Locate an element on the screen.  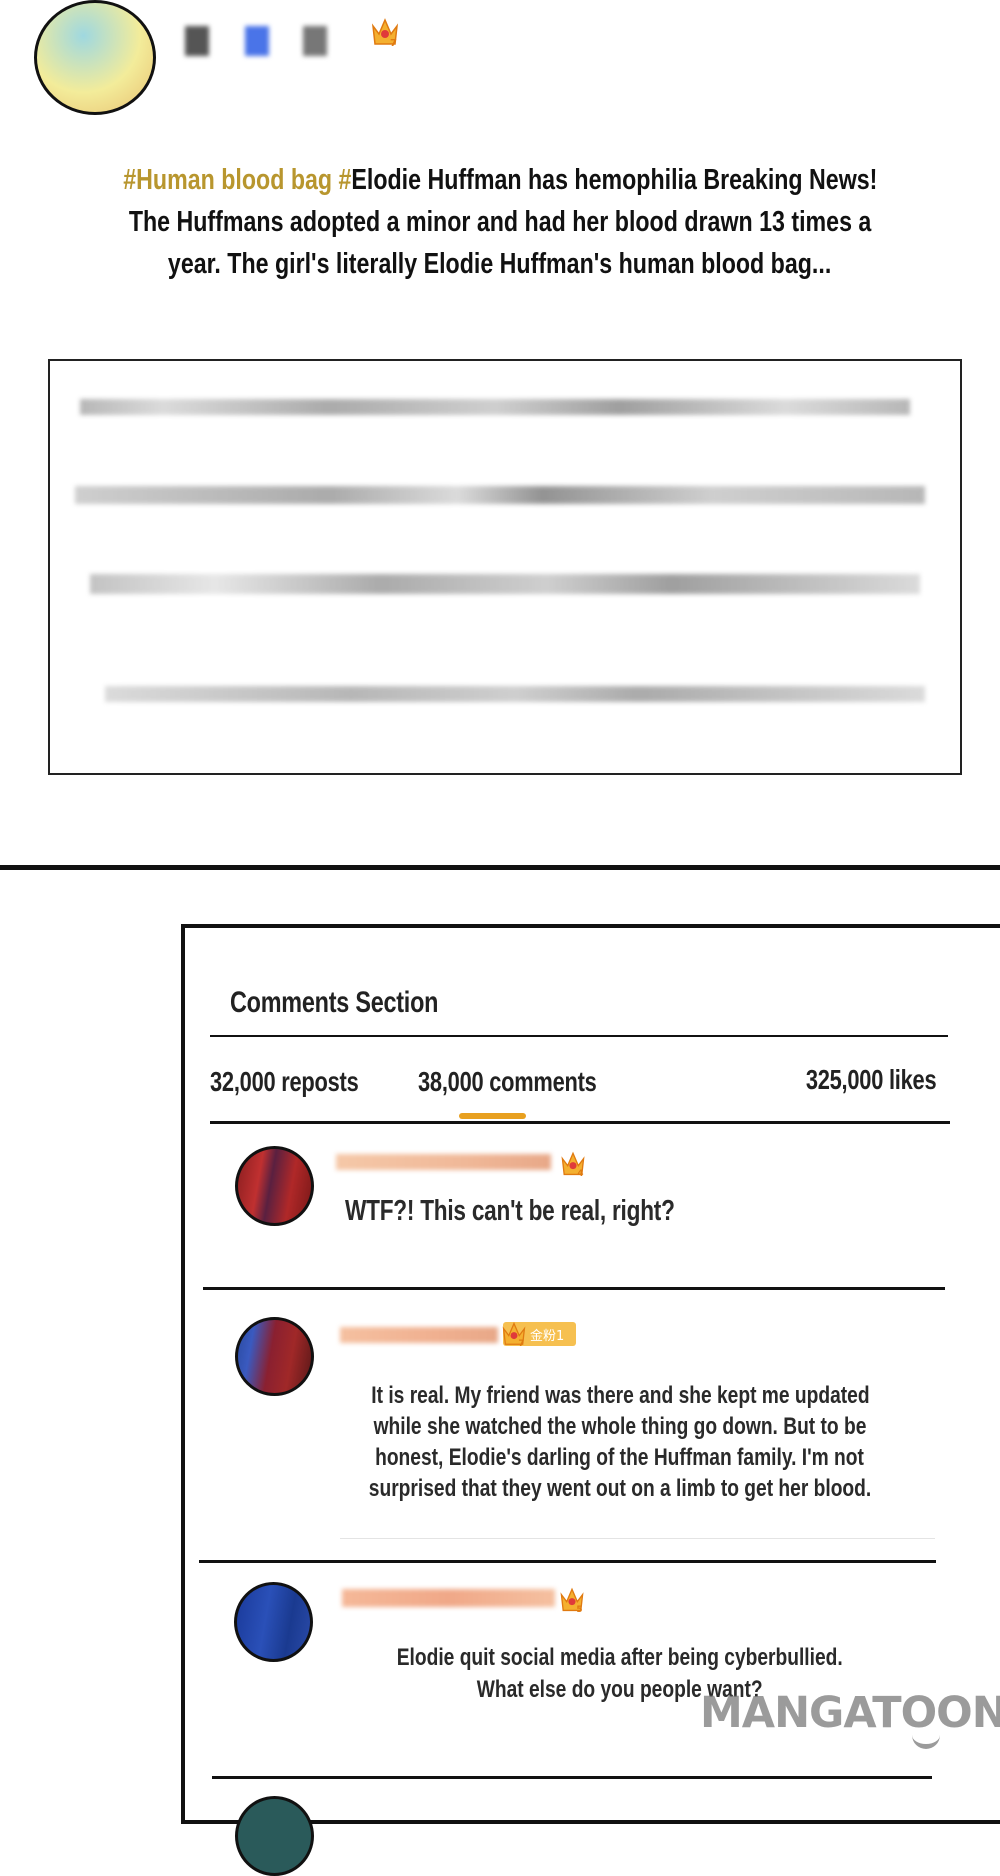
tab-comments: 38,000 comments is located at coordinates (507, 1081).